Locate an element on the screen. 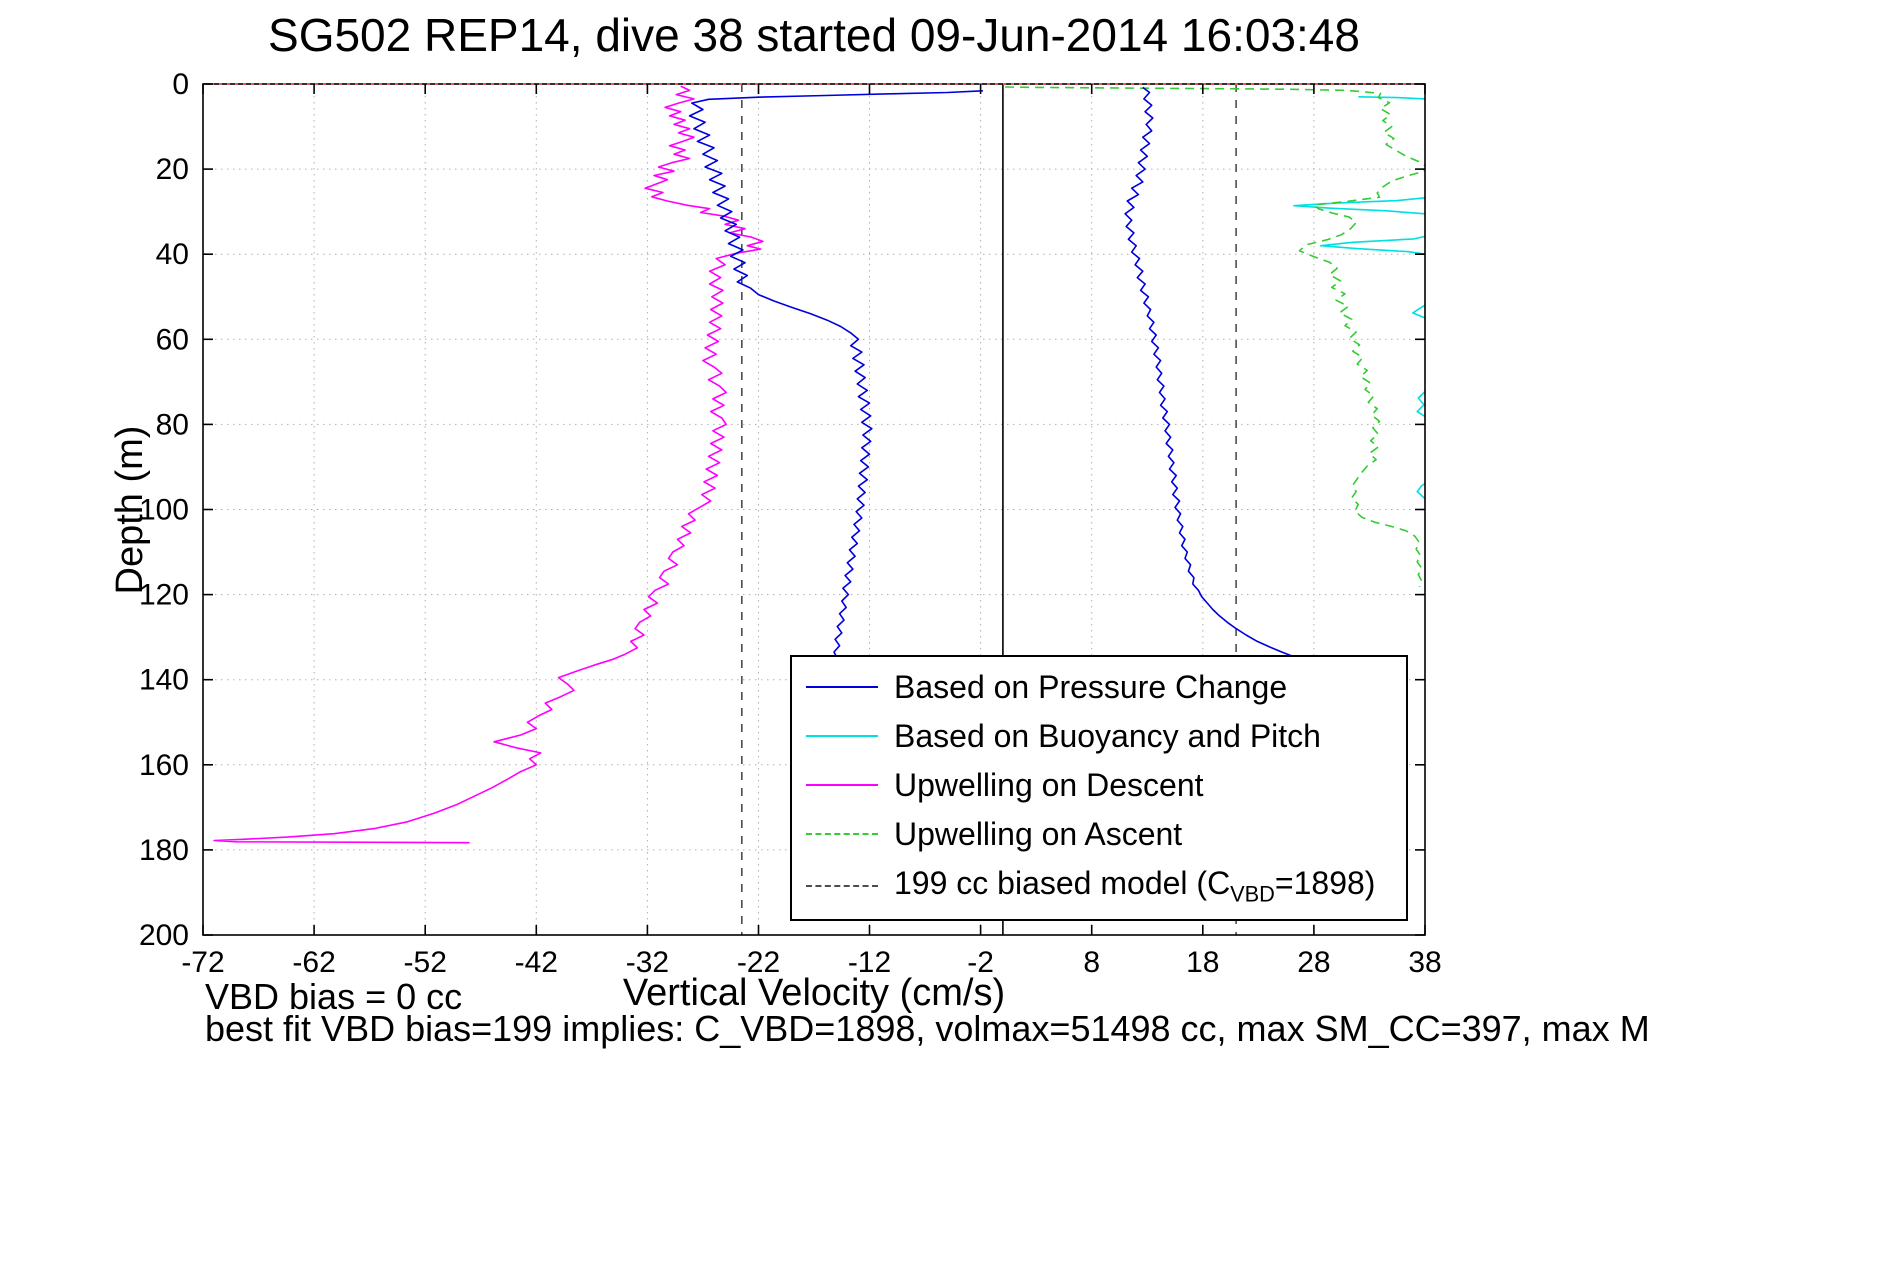 This screenshot has width=1891, height=1262. legend-item-pressure-change: Based on Pressure Change is located at coordinates (1099, 687).